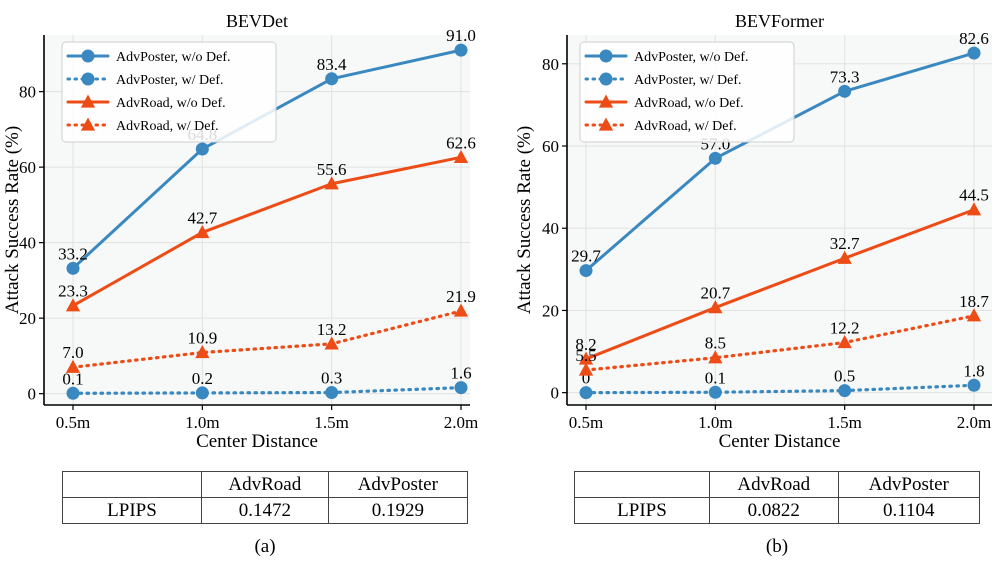 The height and width of the screenshot is (565, 996). I want to click on table-cell-advroad: 0.0822, so click(774, 510).